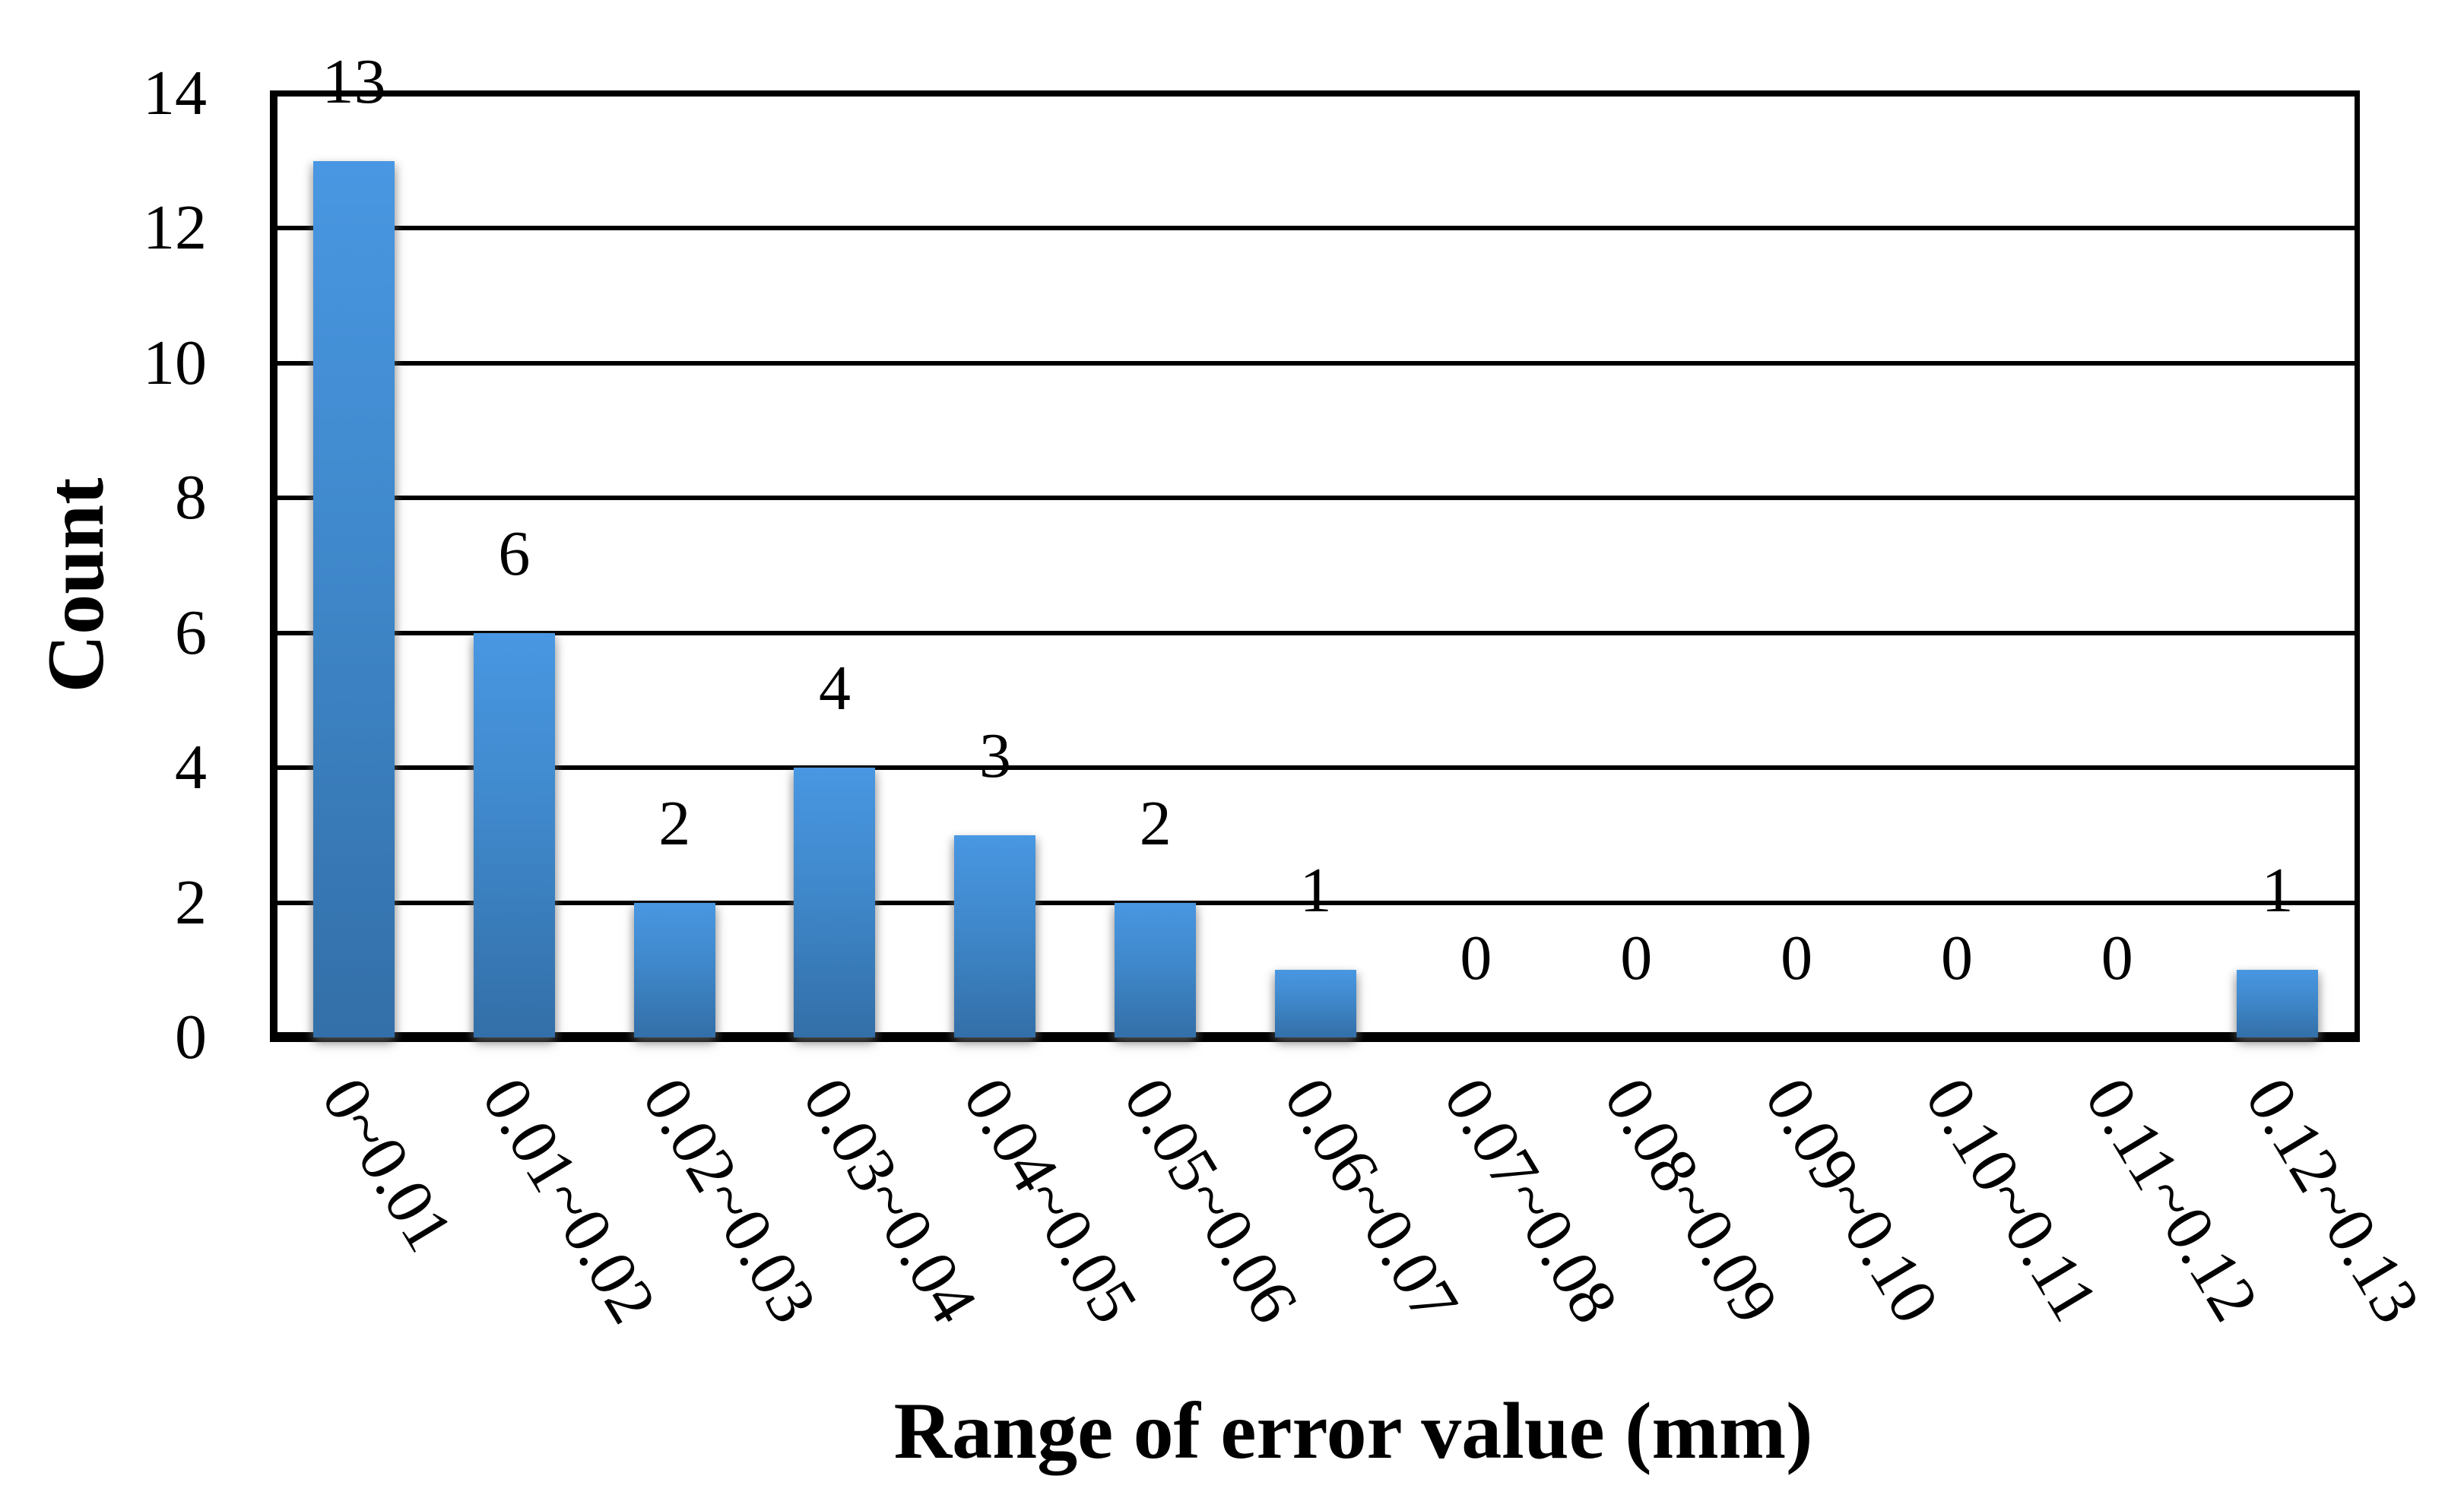 The width and height of the screenshot is (2464, 1495). Describe the element at coordinates (353, 598) in the screenshot. I see `bar-0~0.01` at that location.